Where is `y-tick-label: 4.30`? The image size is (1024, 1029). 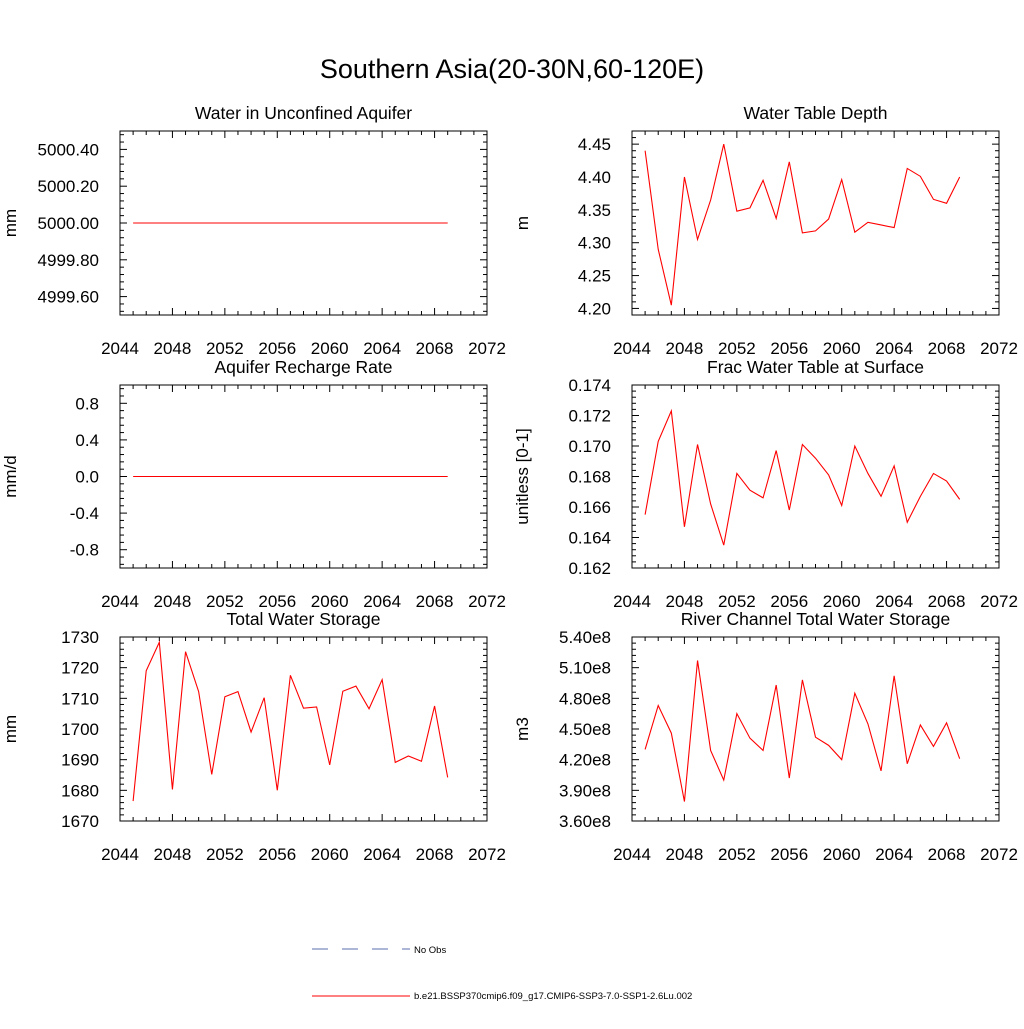 y-tick-label: 4.30 is located at coordinates (594, 243).